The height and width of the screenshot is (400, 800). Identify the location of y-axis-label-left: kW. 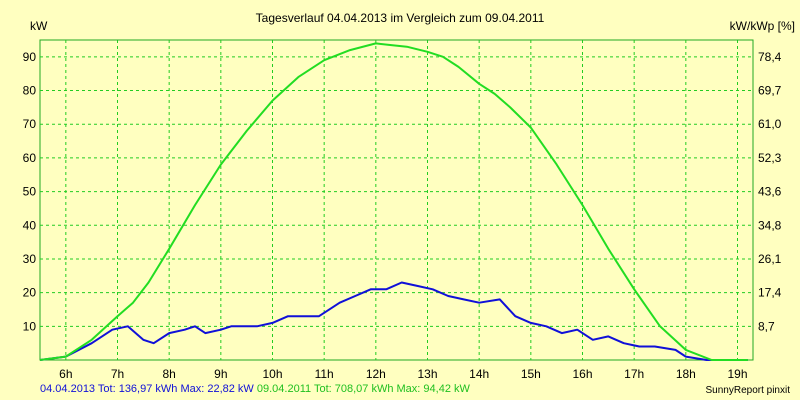
(39, 26).